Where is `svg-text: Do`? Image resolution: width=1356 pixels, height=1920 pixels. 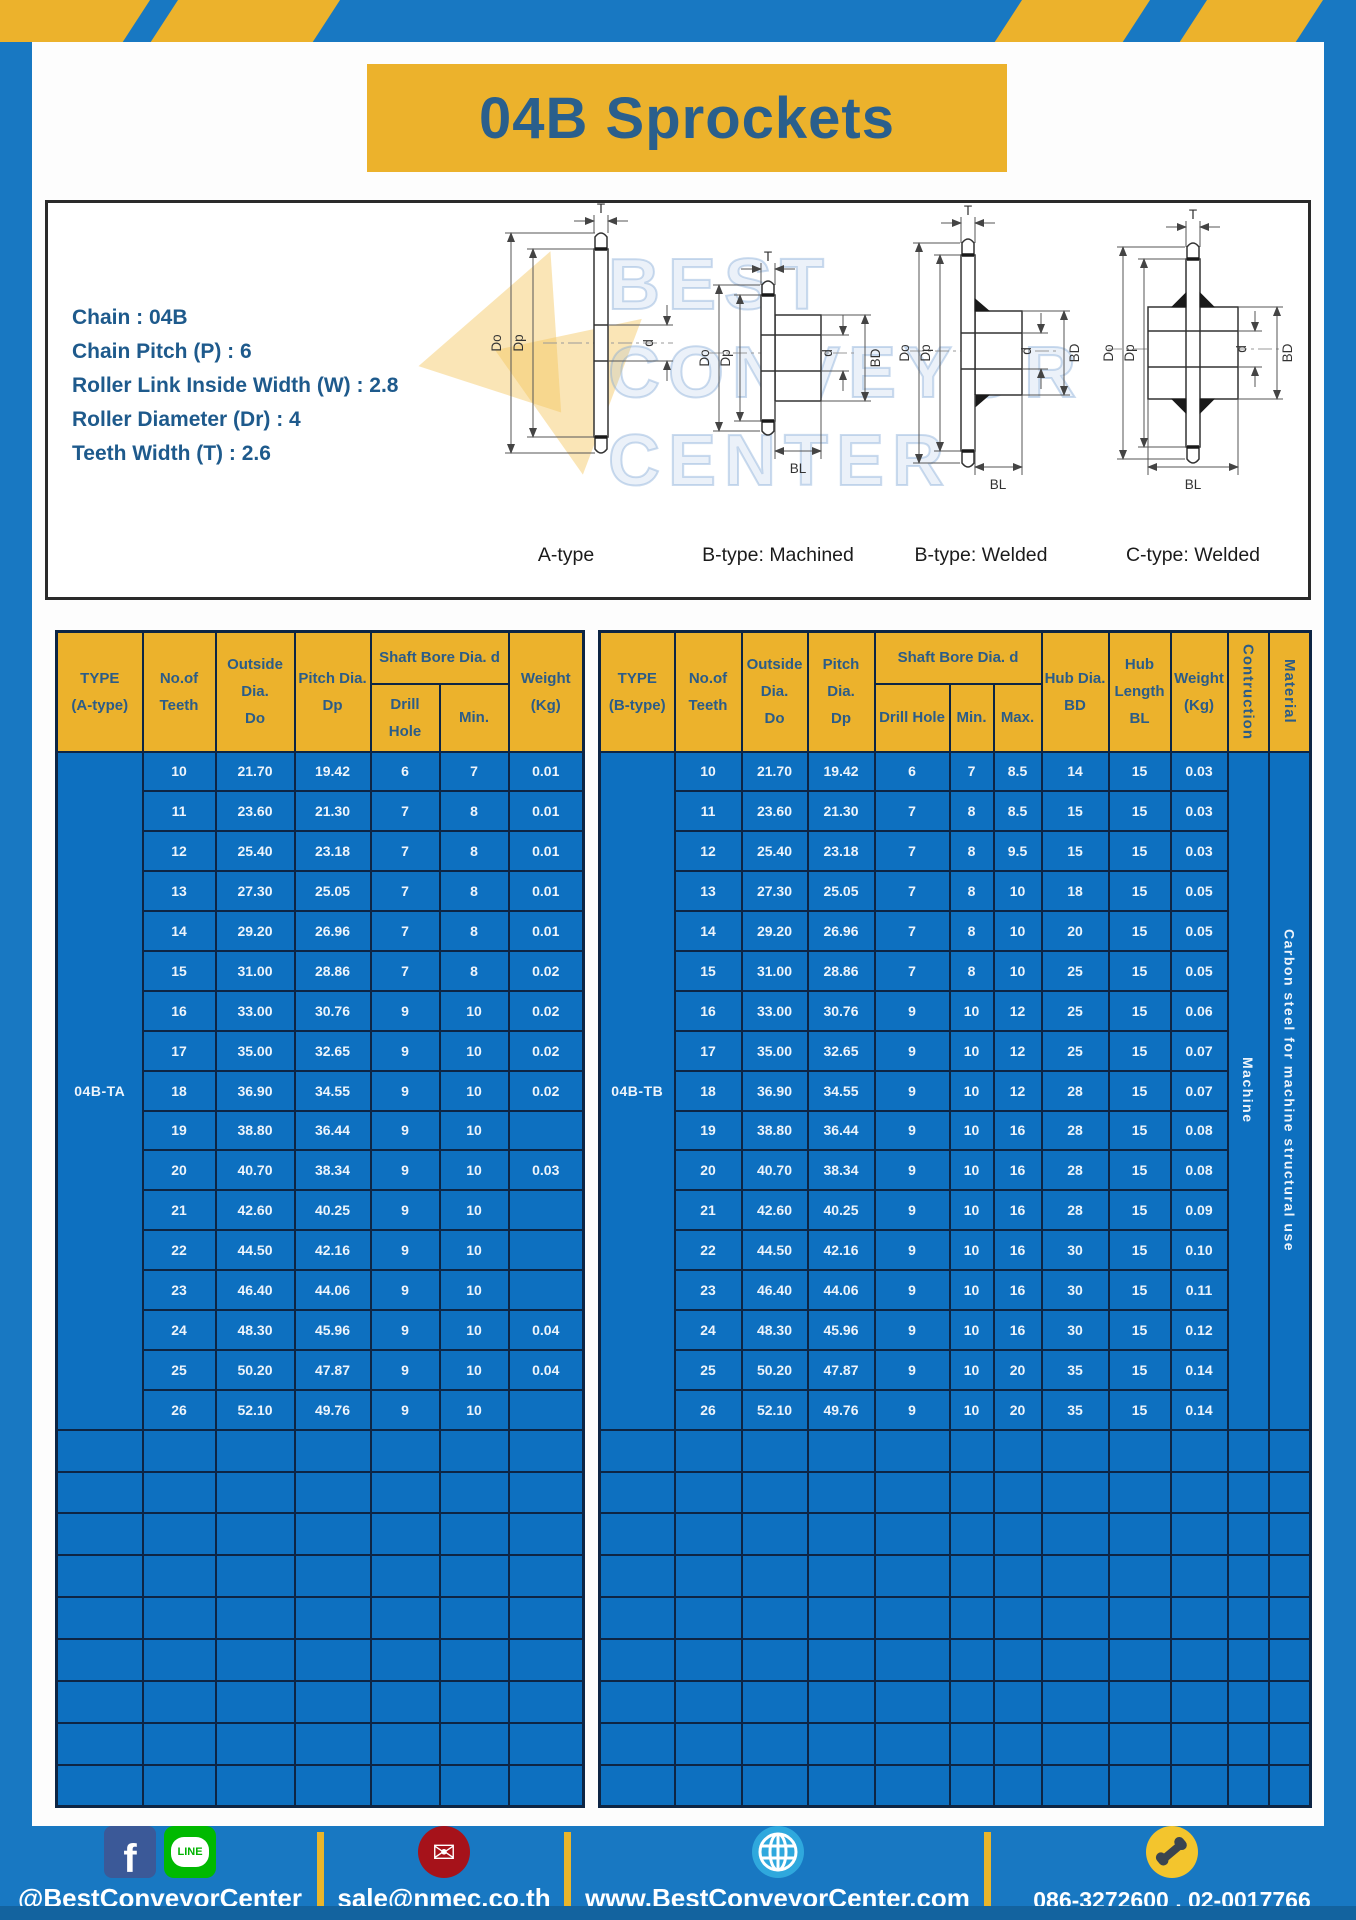
svg-text: Do is located at coordinates (704, 357).